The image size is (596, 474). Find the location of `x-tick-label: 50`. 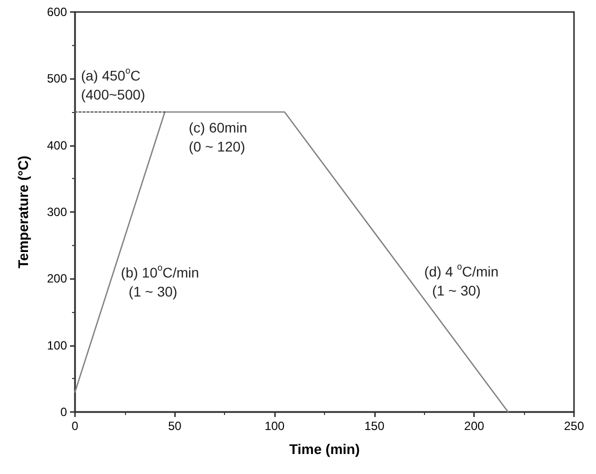

x-tick-label: 50 is located at coordinates (175, 426).